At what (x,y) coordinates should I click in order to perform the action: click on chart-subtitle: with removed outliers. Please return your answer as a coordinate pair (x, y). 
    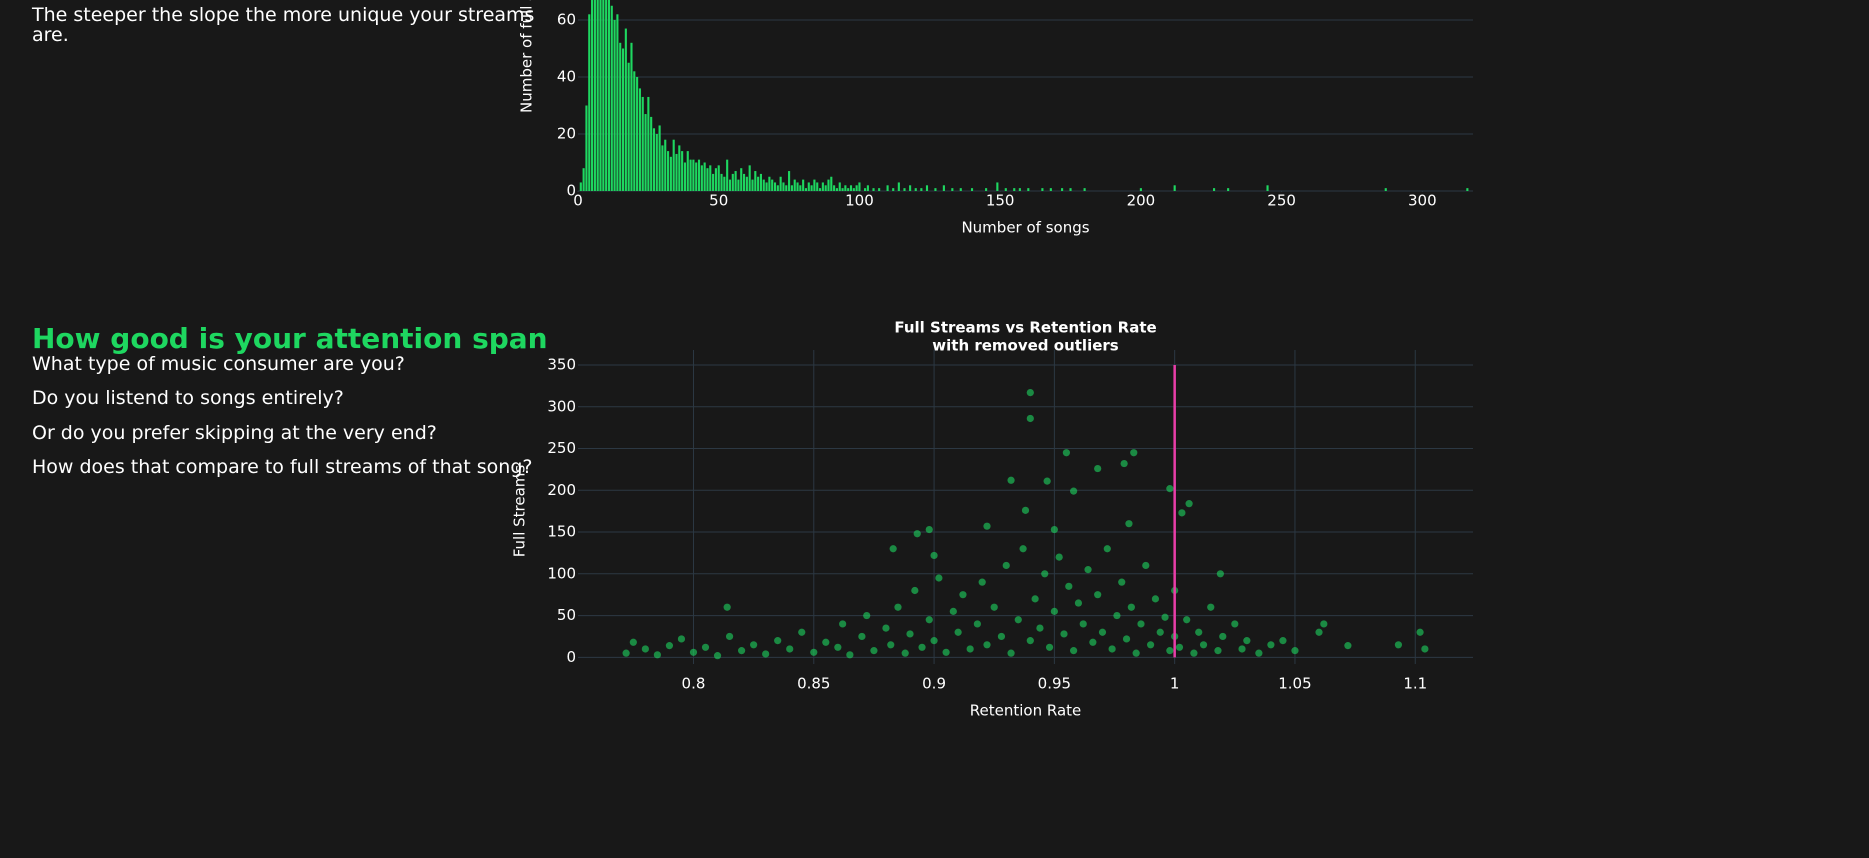
    Looking at the image, I should click on (1025, 346).